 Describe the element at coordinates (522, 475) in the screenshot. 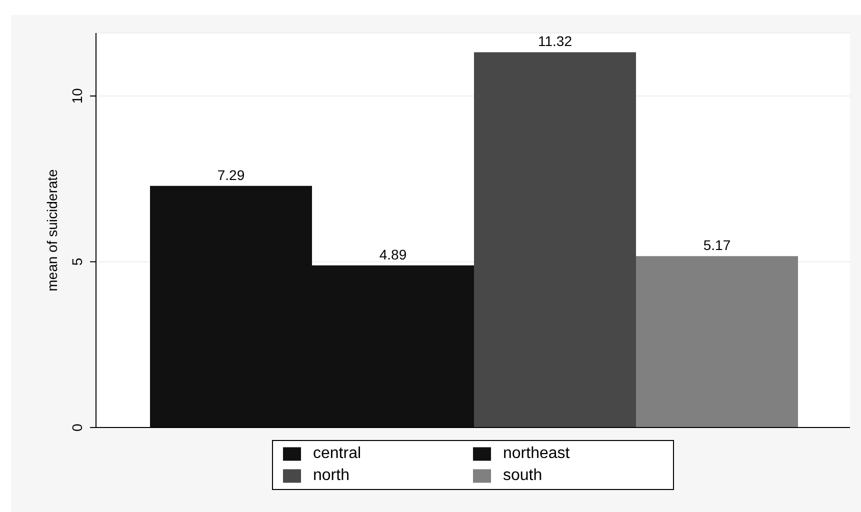

I see `legend-label: south` at that location.